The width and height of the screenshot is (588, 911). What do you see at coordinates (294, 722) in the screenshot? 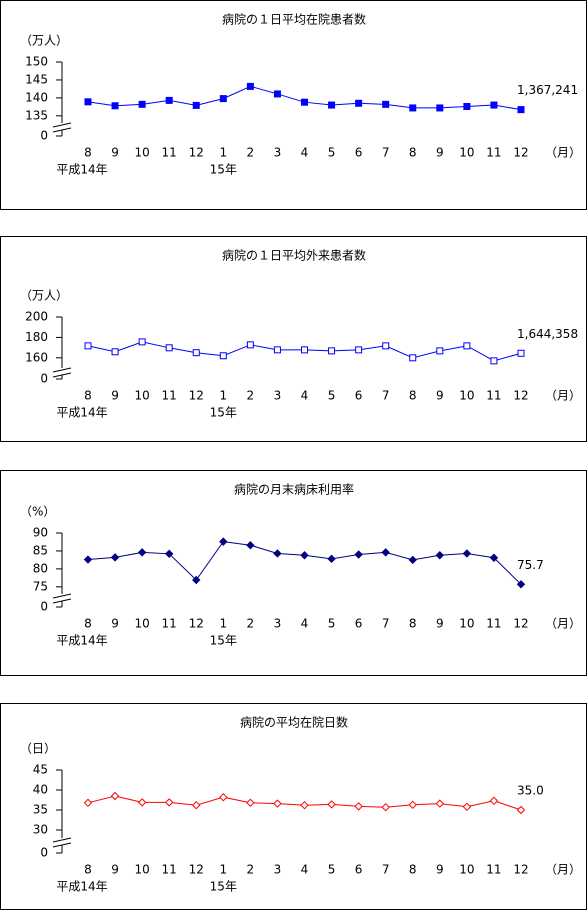
I see `chart-title: 病院の平均在院日数` at bounding box center [294, 722].